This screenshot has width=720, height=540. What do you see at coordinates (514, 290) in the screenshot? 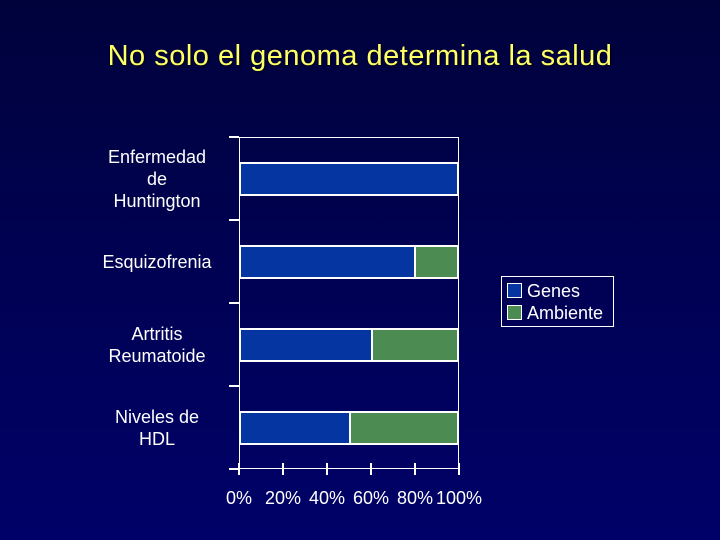
I see `legend-swatch-genes` at bounding box center [514, 290].